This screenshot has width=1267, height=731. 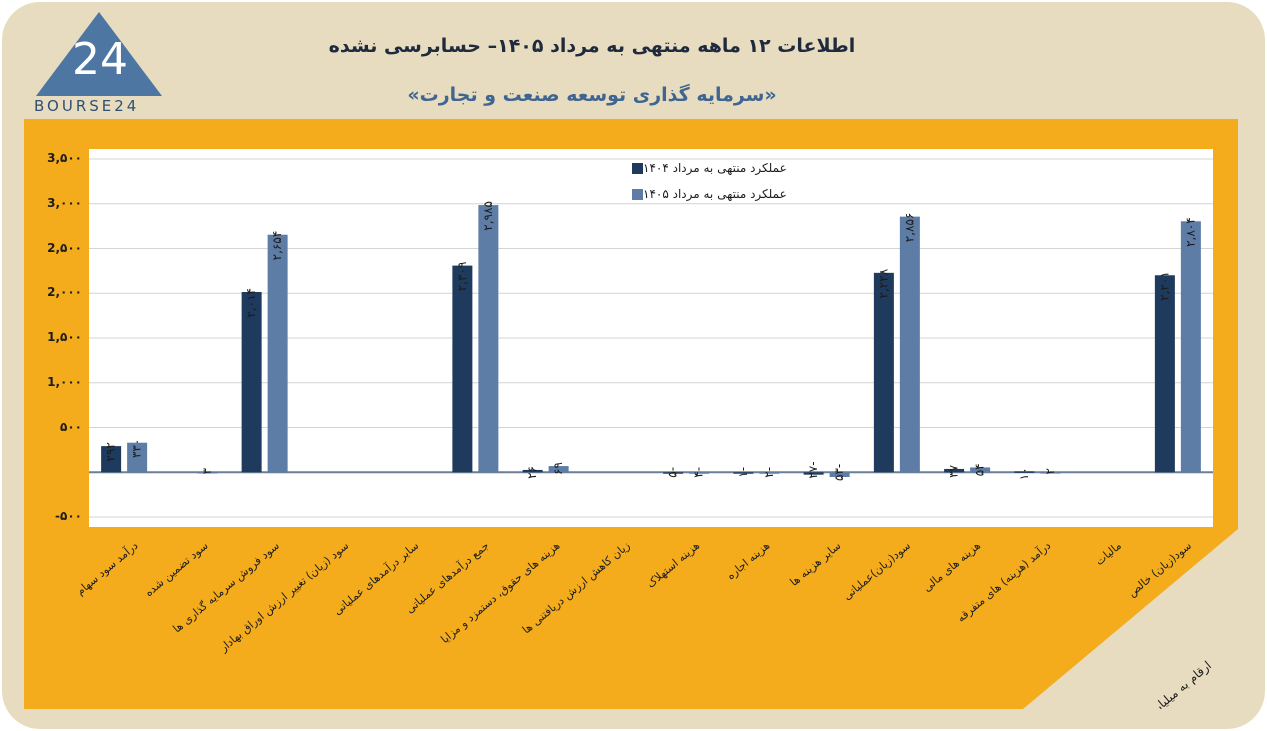 What do you see at coordinates (277, 246) in the screenshot?
I see `data-label: ۲,۶۵۴` at bounding box center [277, 246].